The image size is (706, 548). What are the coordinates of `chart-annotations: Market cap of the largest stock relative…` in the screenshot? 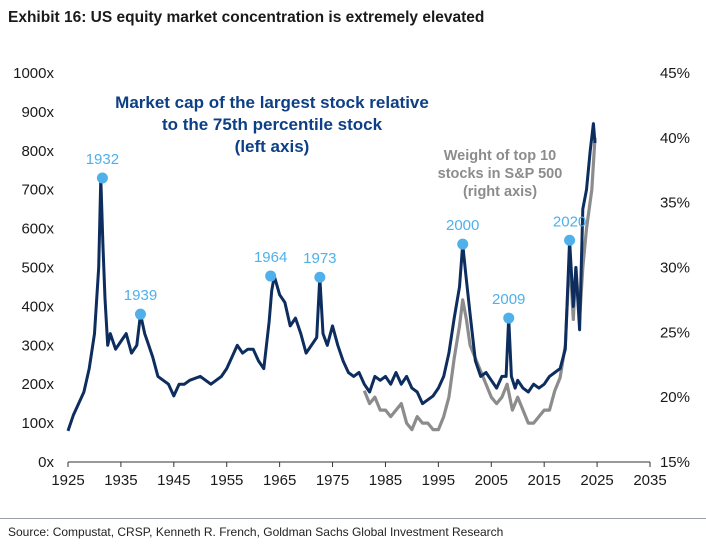 It's located at (338, 146).